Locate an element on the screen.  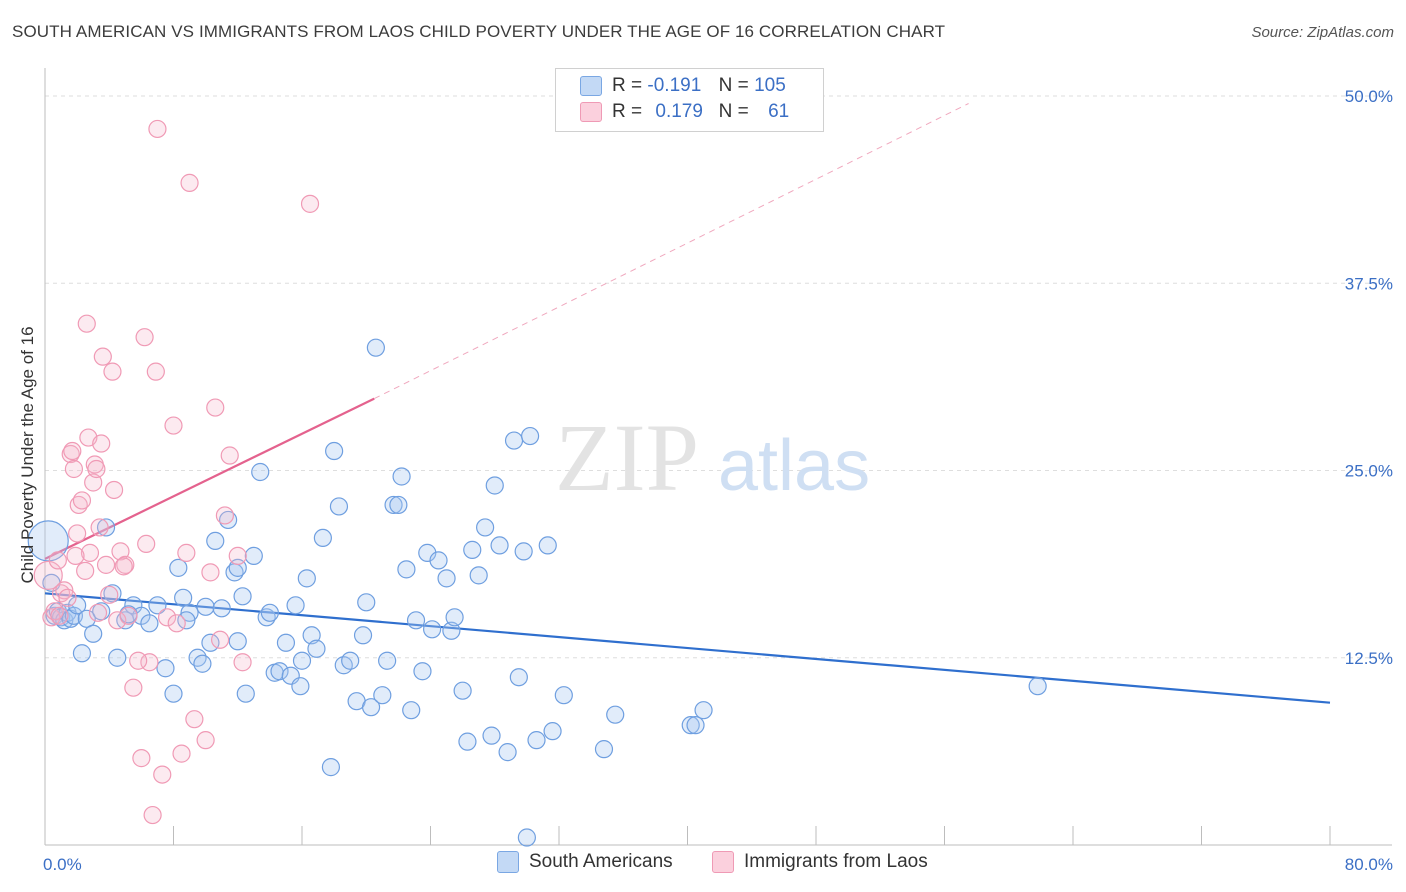
watermark-zip: ZIP is located at coordinates (627, 457).